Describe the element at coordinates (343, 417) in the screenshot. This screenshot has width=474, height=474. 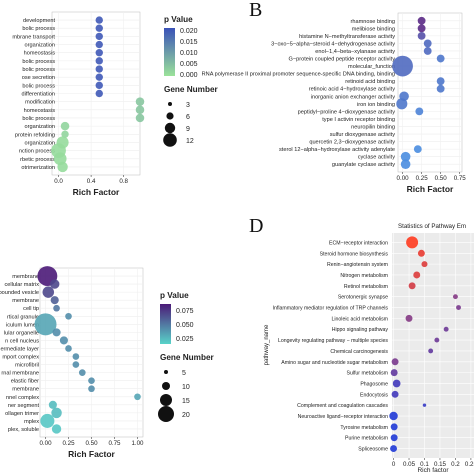
I see `category-label: Neuroactive ligand−receptor interaction` at that location.